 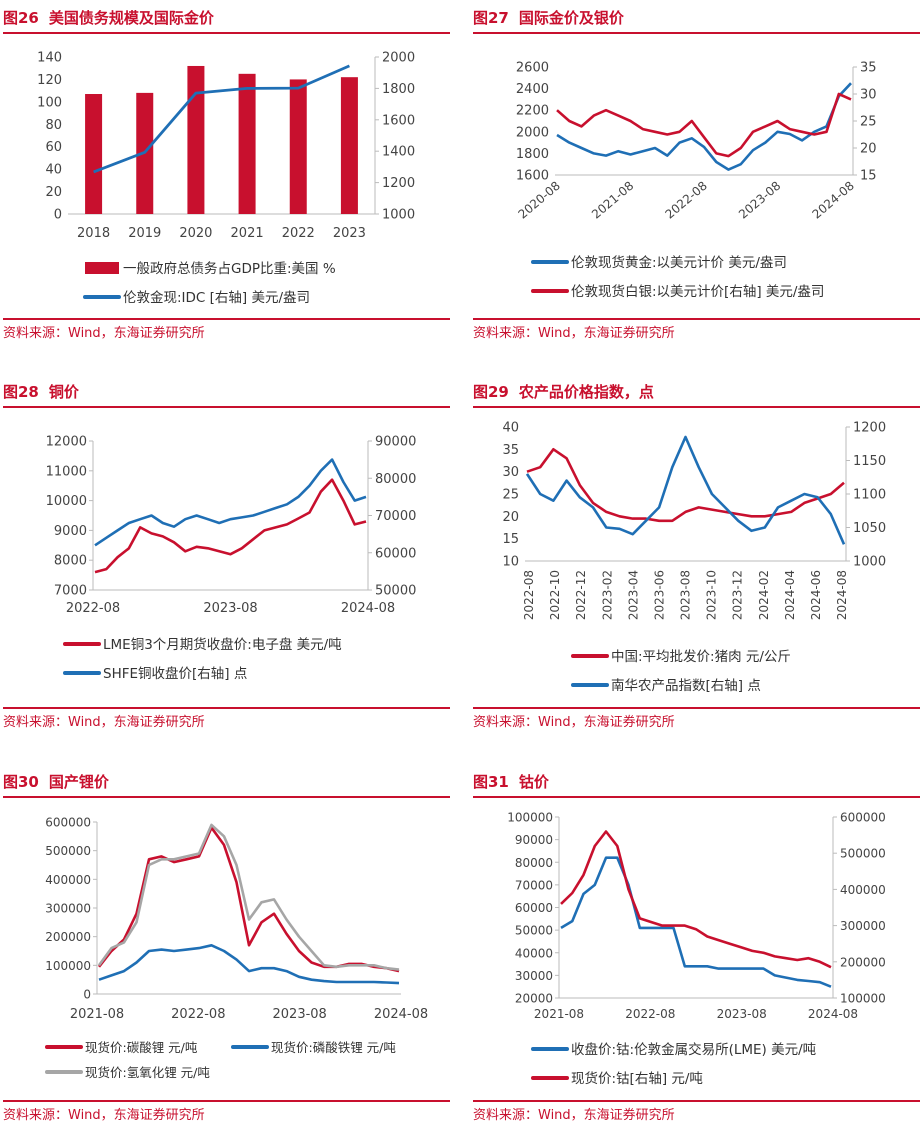 What do you see at coordinates (144, 233) in the screenshot?
I see `x-tick-label: 2019` at bounding box center [144, 233].